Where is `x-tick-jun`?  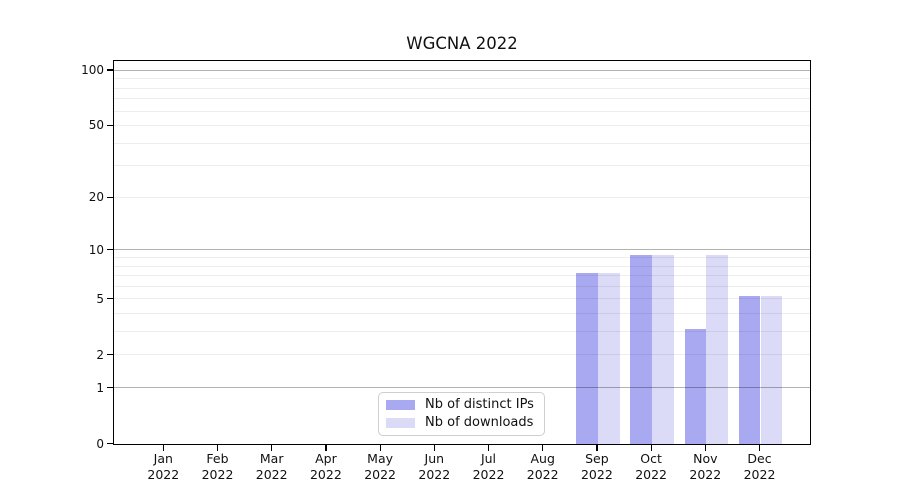
x-tick-jun is located at coordinates (434, 448).